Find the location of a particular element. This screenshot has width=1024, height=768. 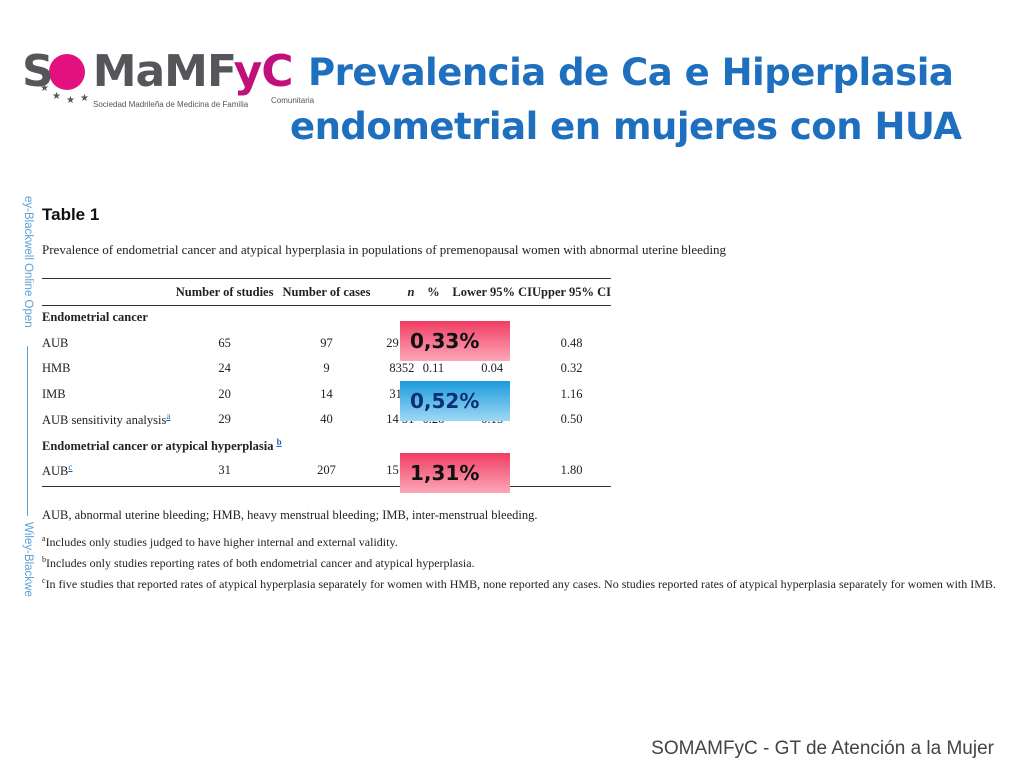

cell-cases: 207 is located at coordinates (326, 470).